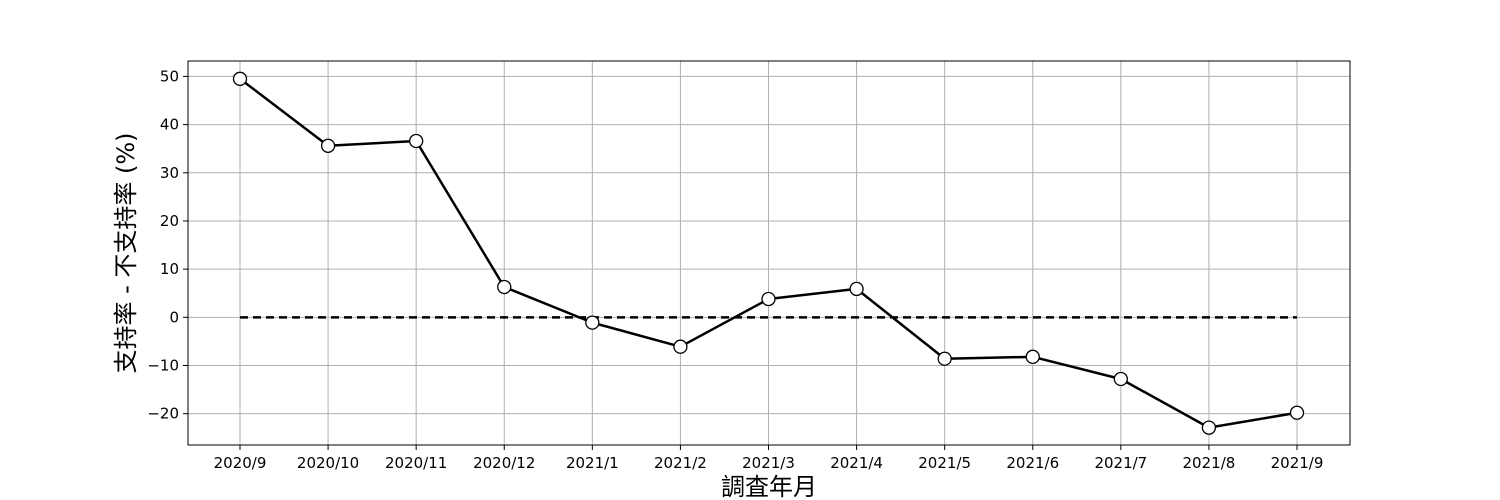 This screenshot has width=1500, height=500. What do you see at coordinates (768, 463) in the screenshot?
I see `x-tick-label: 2021/3` at bounding box center [768, 463].